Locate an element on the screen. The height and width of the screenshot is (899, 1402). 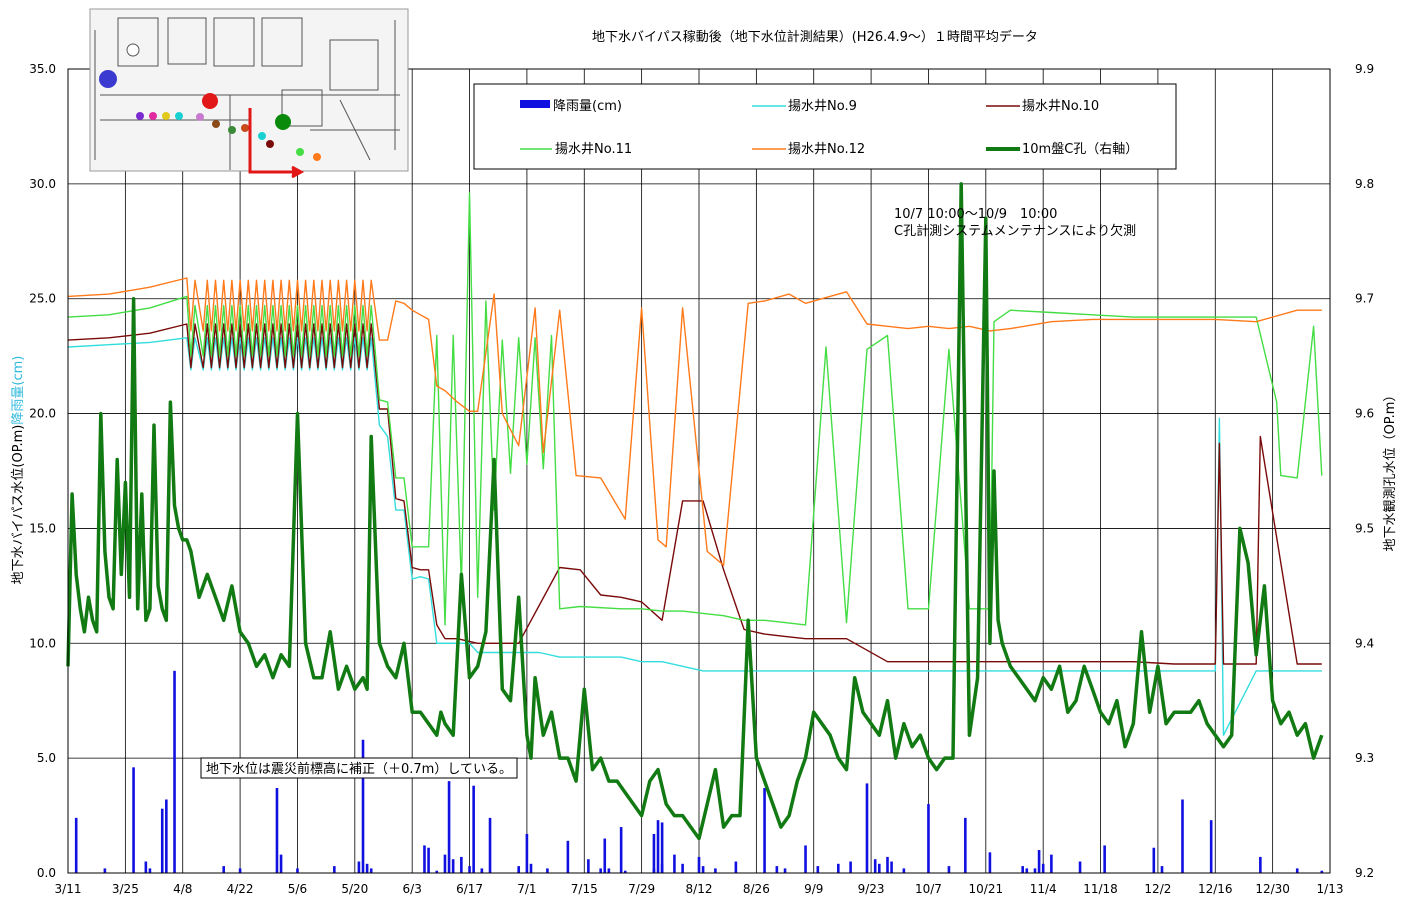
y-tick-label-right: 9.4 is located at coordinates (1364, 643).